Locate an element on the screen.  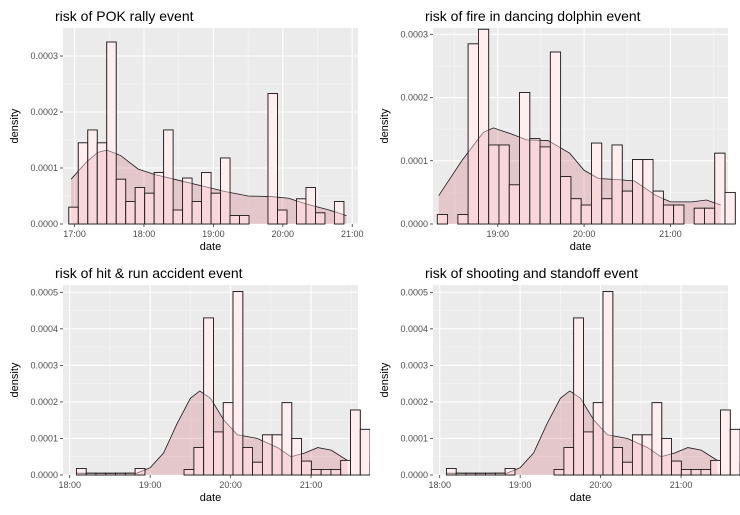
chart-title: risk of fire in dancing dolphin event is located at coordinates (533, 16).